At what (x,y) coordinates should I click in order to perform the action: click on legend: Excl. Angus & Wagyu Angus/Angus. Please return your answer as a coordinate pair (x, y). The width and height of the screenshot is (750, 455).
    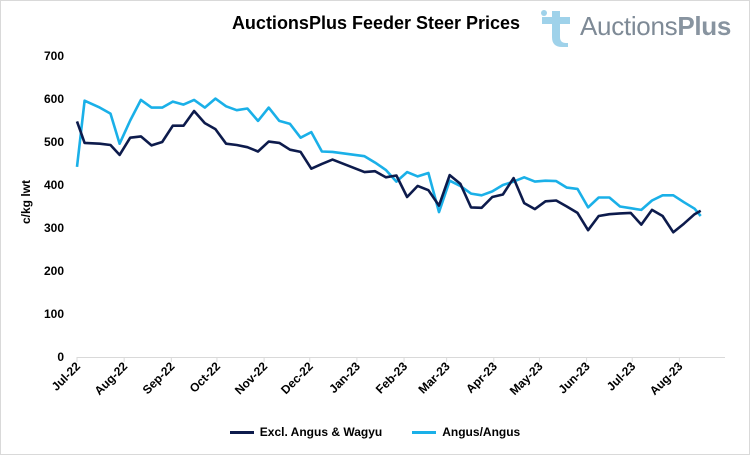
    Looking at the image, I should click on (375, 432).